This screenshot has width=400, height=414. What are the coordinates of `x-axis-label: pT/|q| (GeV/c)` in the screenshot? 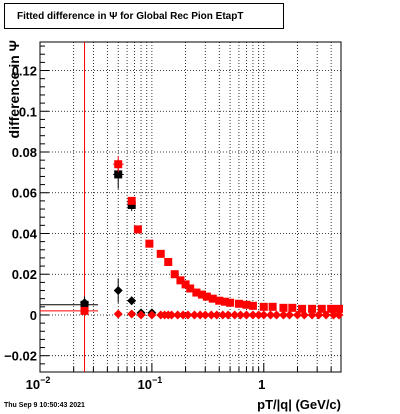 It's located at (299, 404).